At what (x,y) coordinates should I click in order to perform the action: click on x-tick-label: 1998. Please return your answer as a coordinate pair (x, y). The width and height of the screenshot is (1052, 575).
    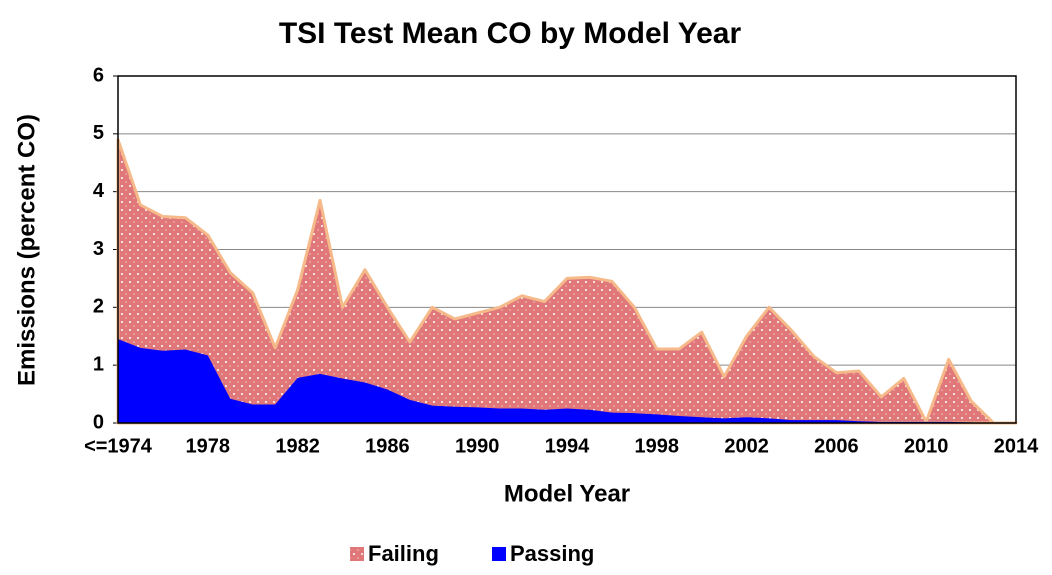
    Looking at the image, I should click on (657, 446).